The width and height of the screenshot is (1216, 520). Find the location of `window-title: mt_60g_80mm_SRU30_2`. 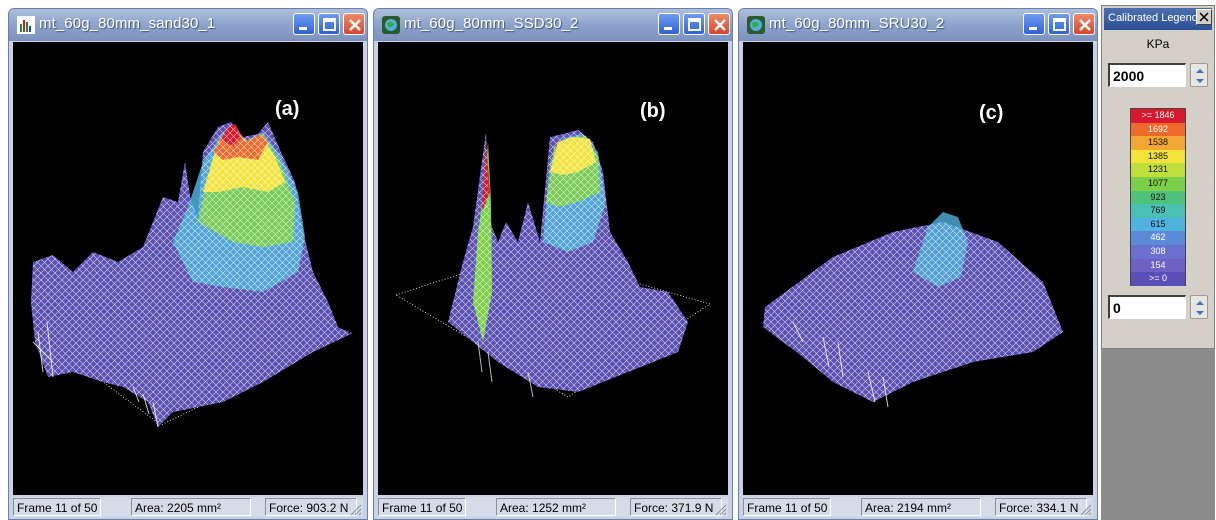

window-title: mt_60g_80mm_SRU30_2 is located at coordinates (857, 23).